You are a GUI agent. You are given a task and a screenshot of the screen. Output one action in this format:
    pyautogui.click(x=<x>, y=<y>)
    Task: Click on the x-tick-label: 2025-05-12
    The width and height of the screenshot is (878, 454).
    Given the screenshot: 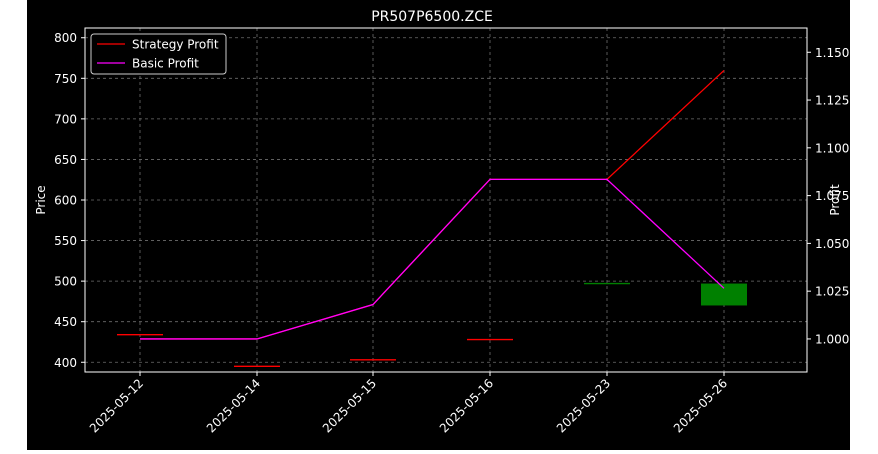 What is the action you would take?
    pyautogui.click(x=116, y=405)
    